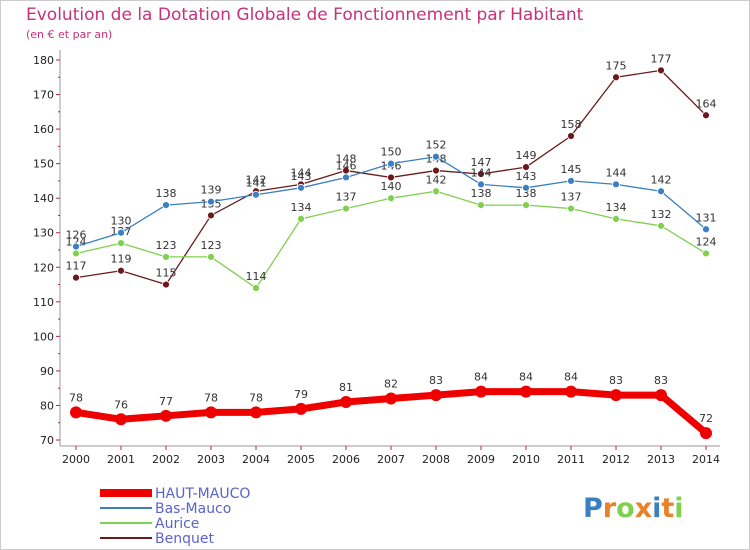 This screenshot has height=550, width=750. What do you see at coordinates (391, 152) in the screenshot?
I see `data-label: 150` at bounding box center [391, 152].